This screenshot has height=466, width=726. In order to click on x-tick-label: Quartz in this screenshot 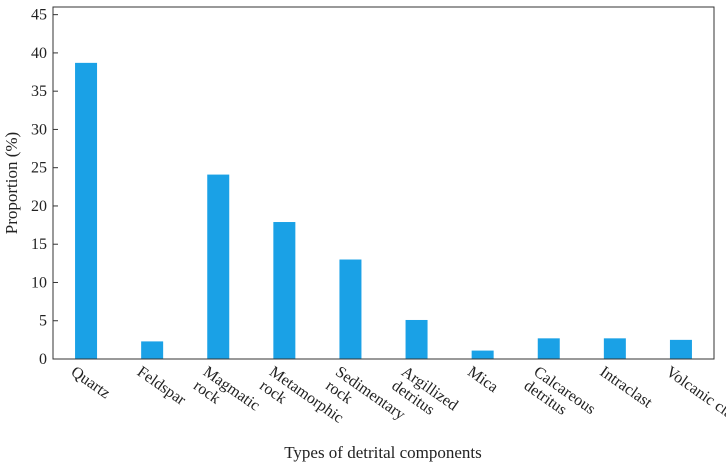, I will do `click(90, 382)`.